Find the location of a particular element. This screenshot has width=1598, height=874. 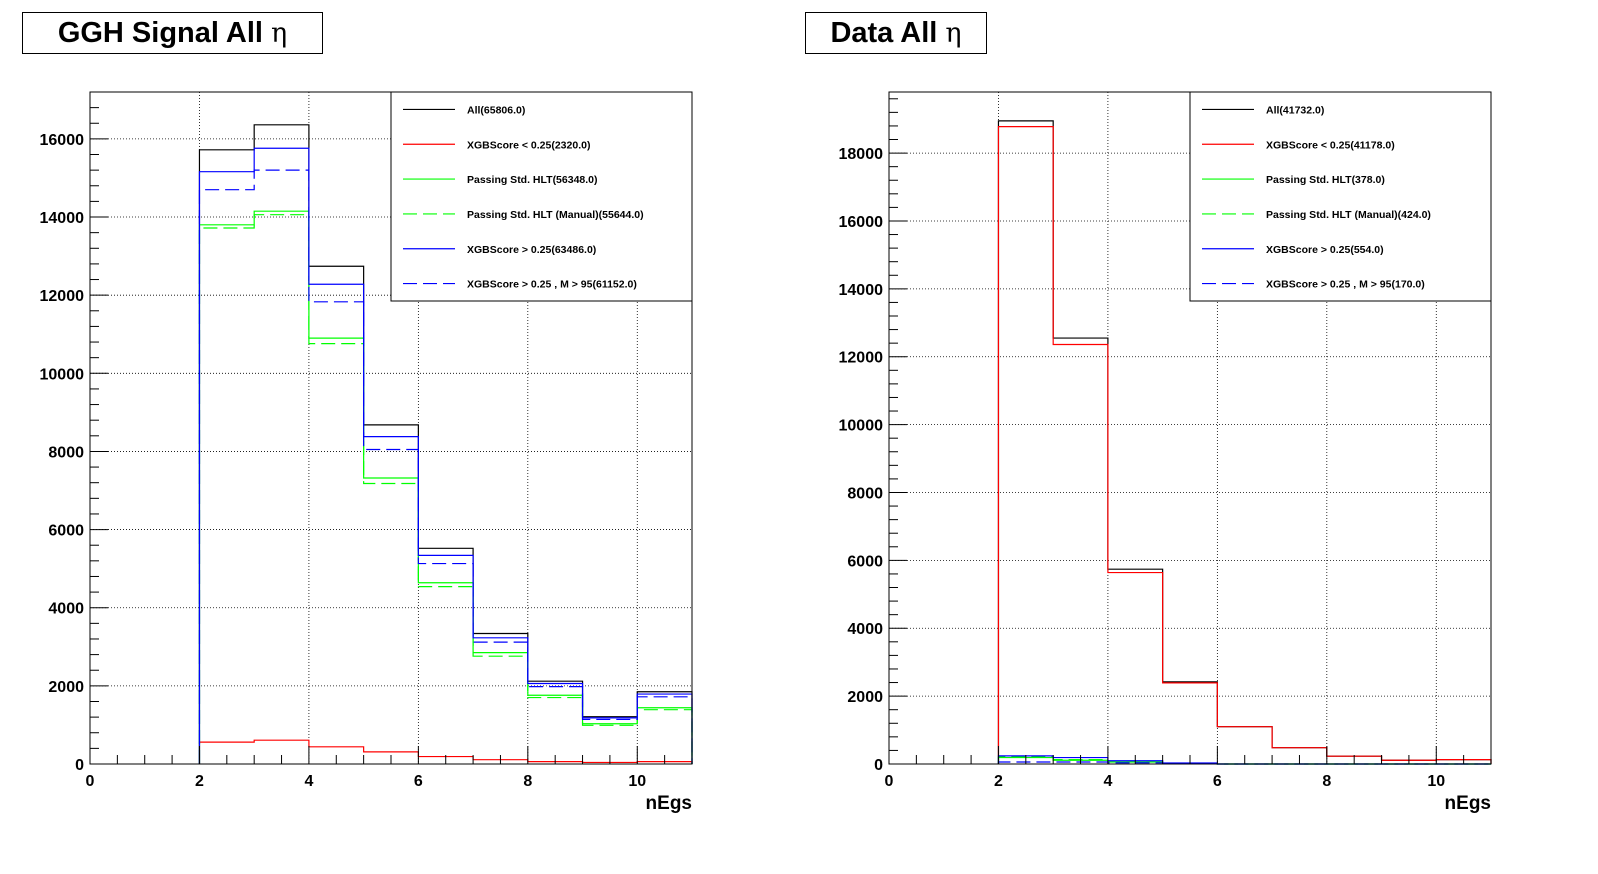

legend-entry-1: XGBScore < 0.25(41178.0) is located at coordinates (1330, 145).